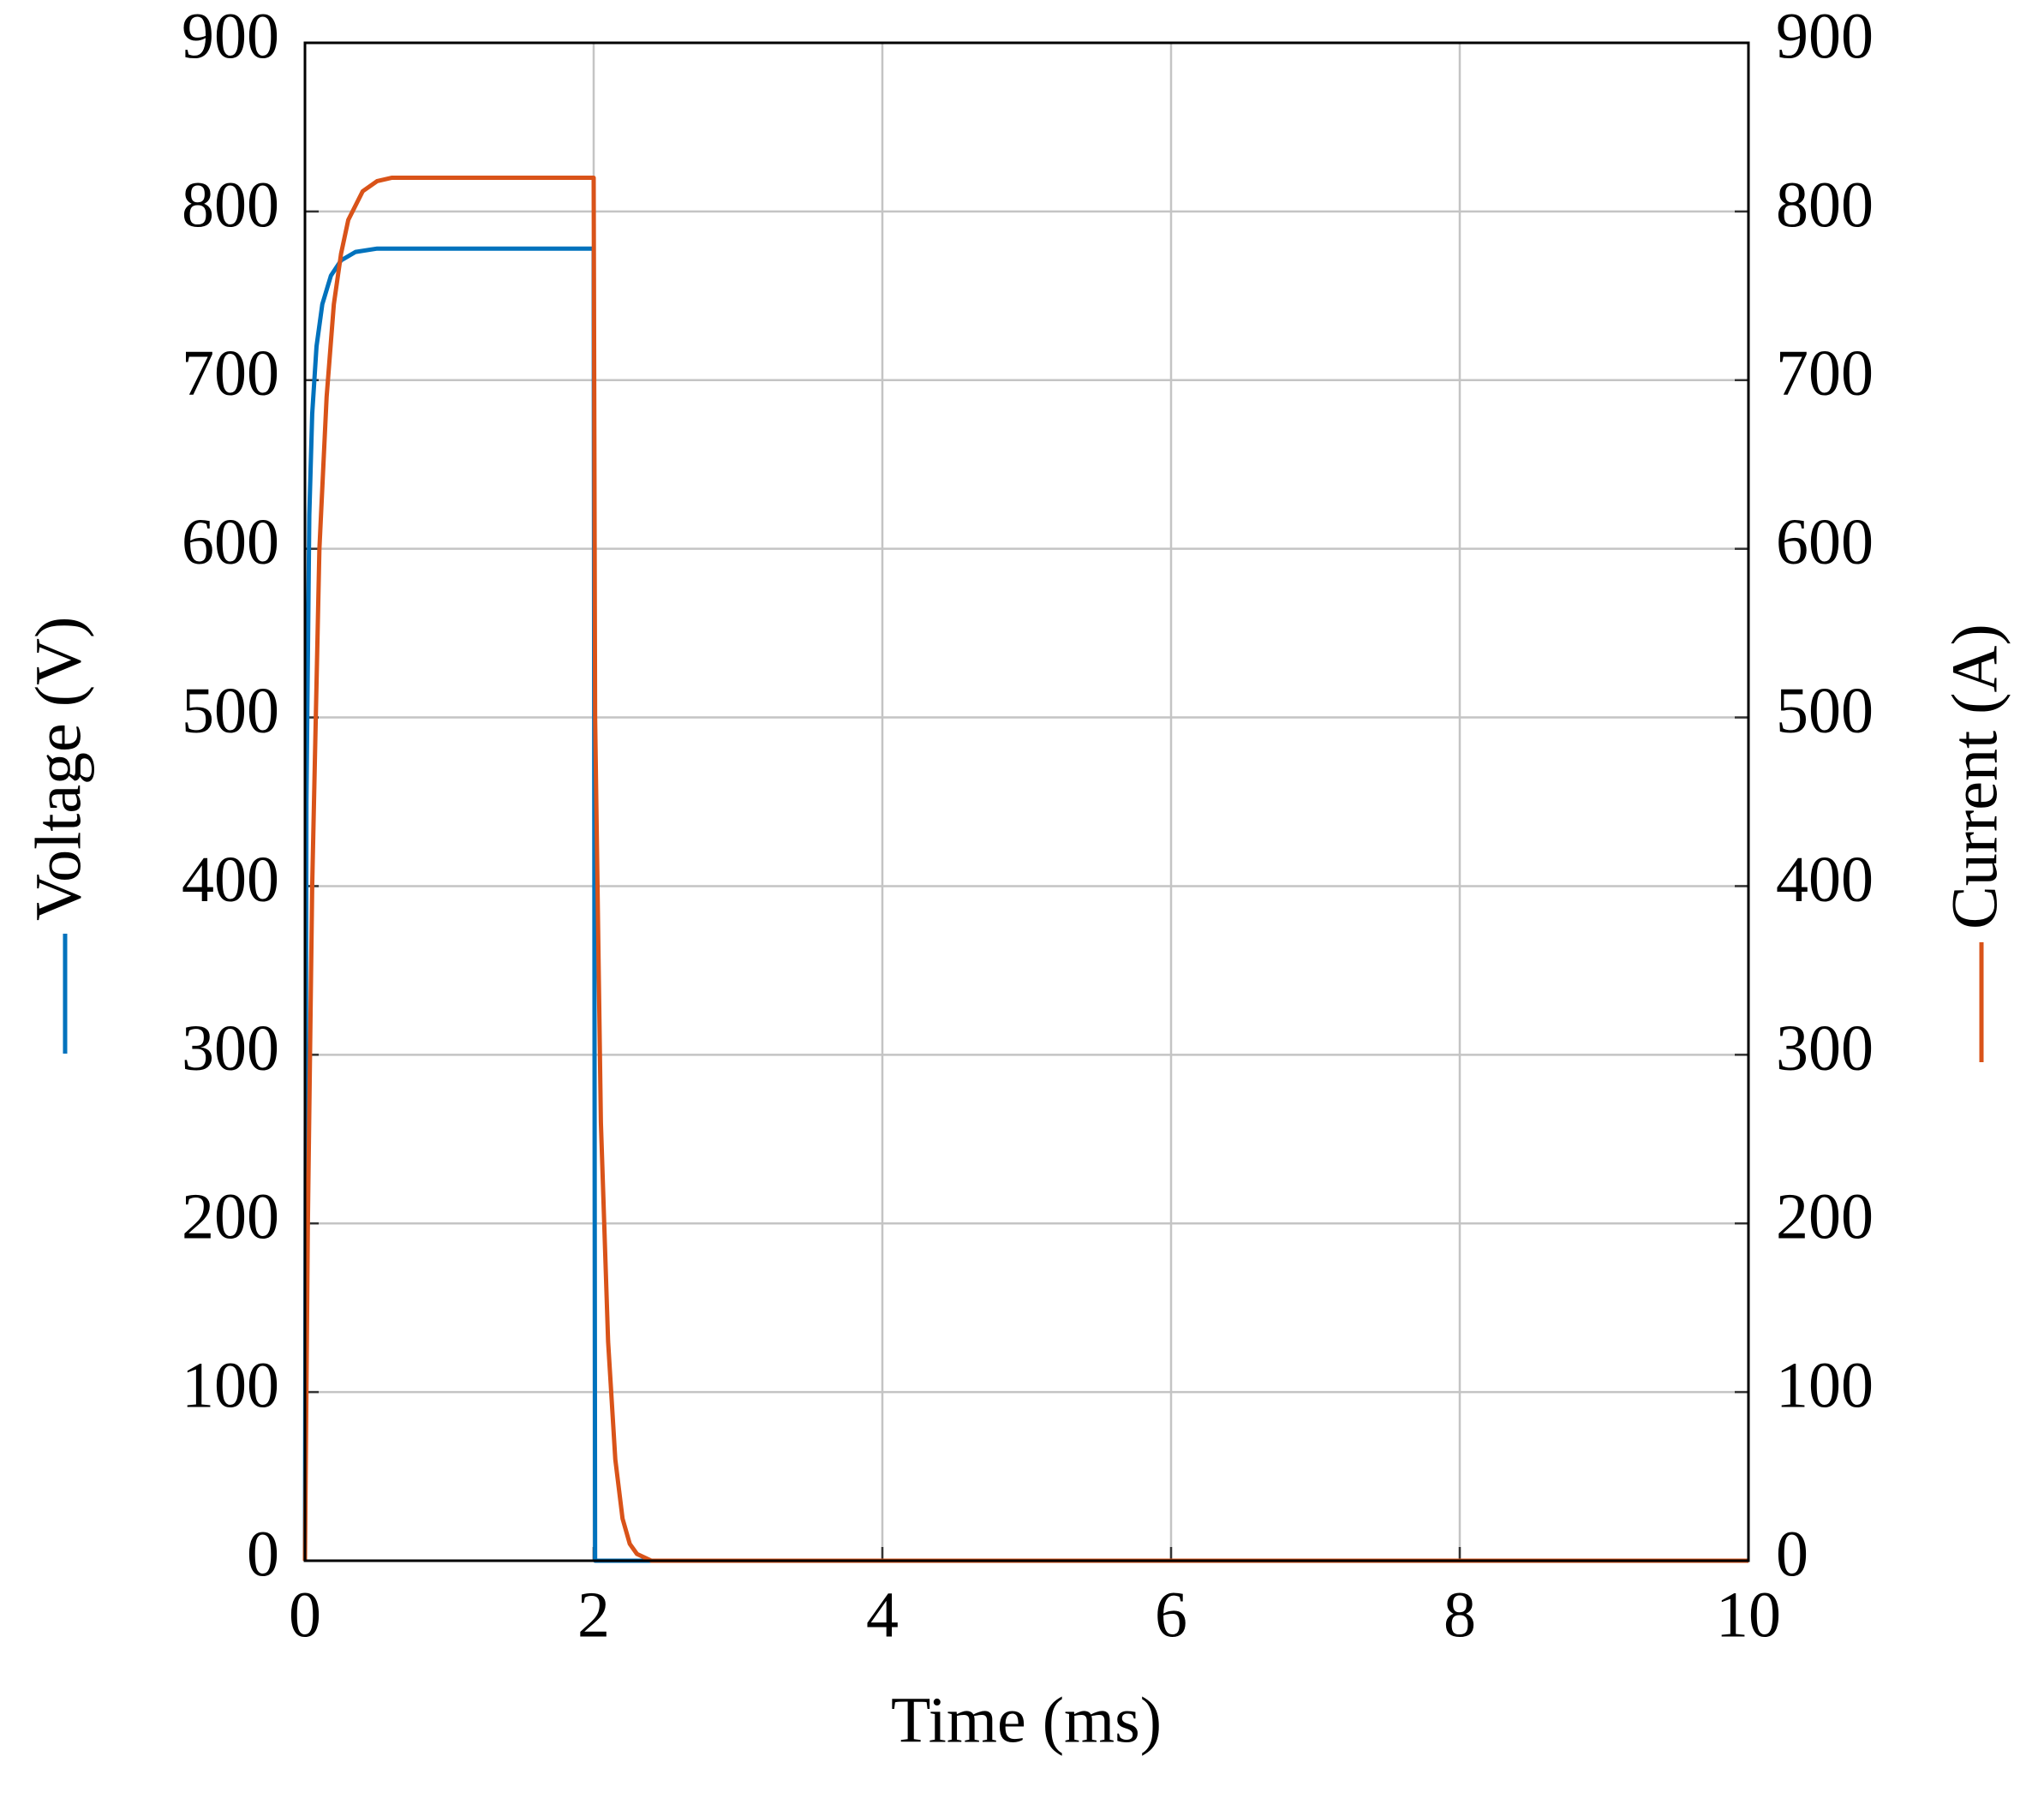 The width and height of the screenshot is (2044, 1798). Describe the element at coordinates (230, 205) in the screenshot. I see `y-tick-label: 800` at that location.